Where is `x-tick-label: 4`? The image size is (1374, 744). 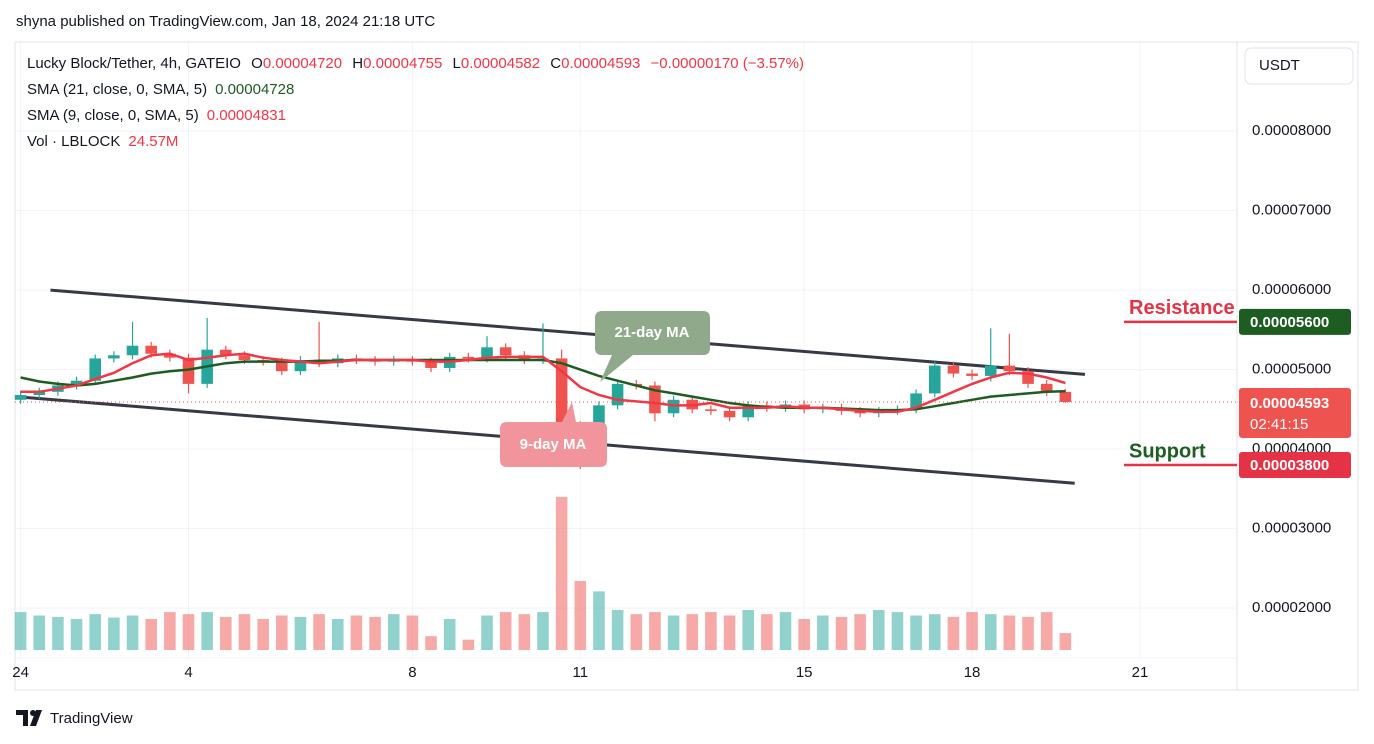
x-tick-label: 4 is located at coordinates (188, 672).